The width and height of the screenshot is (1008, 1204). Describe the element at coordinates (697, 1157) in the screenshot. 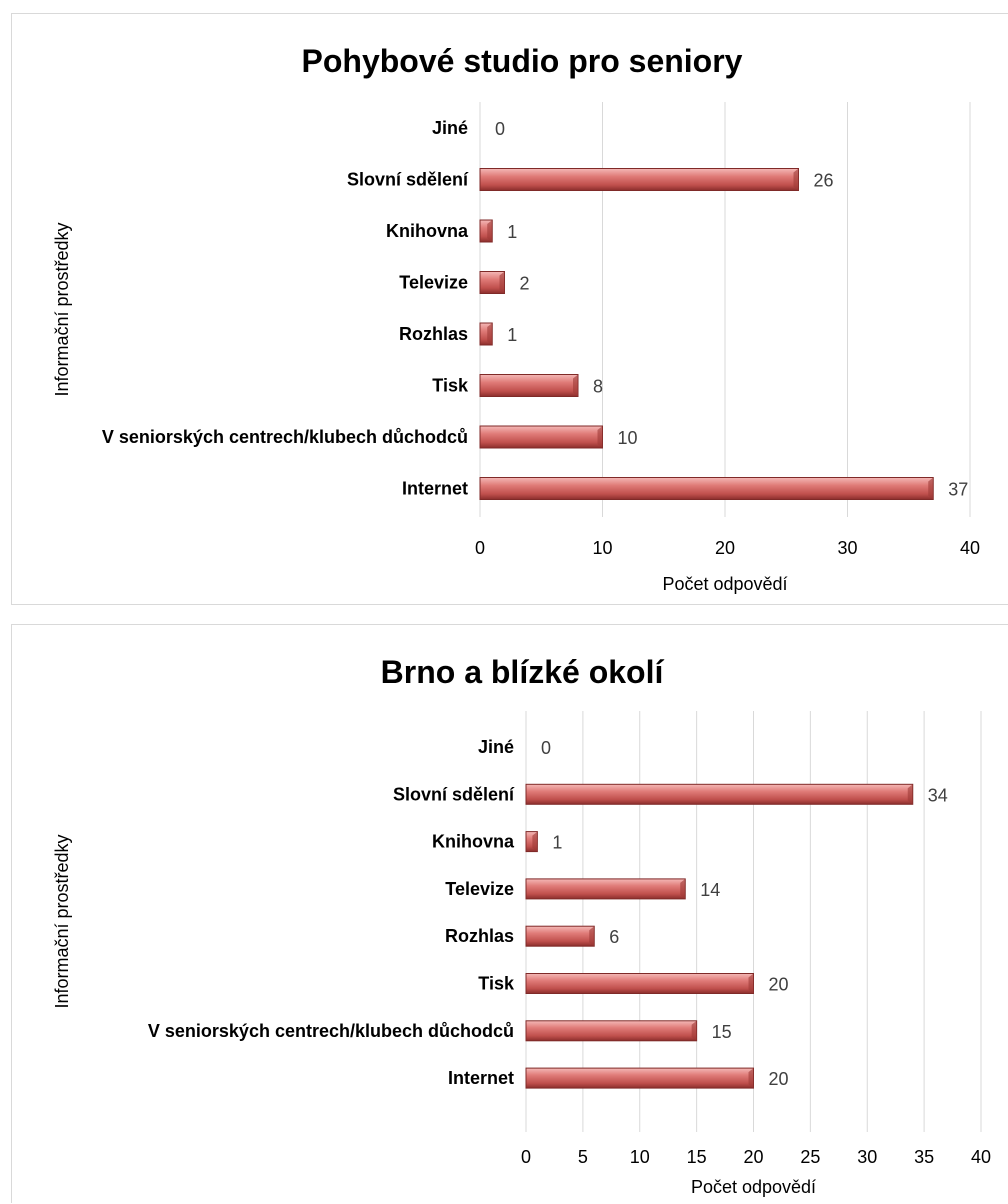

I see `x-tick-label: 15` at that location.